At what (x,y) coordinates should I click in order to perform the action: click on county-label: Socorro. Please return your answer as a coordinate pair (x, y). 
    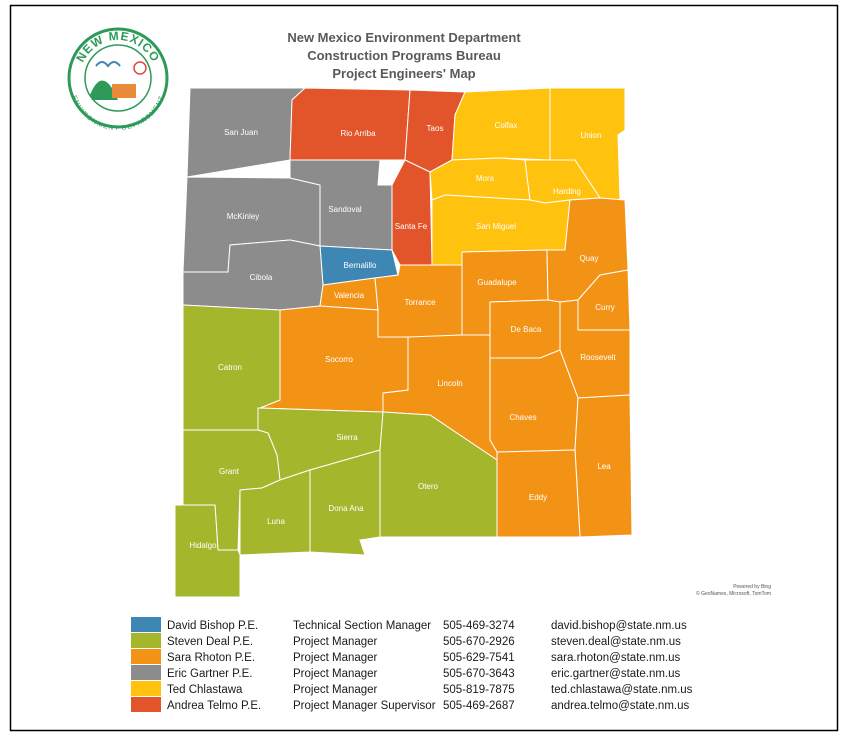
    Looking at the image, I should click on (339, 359).